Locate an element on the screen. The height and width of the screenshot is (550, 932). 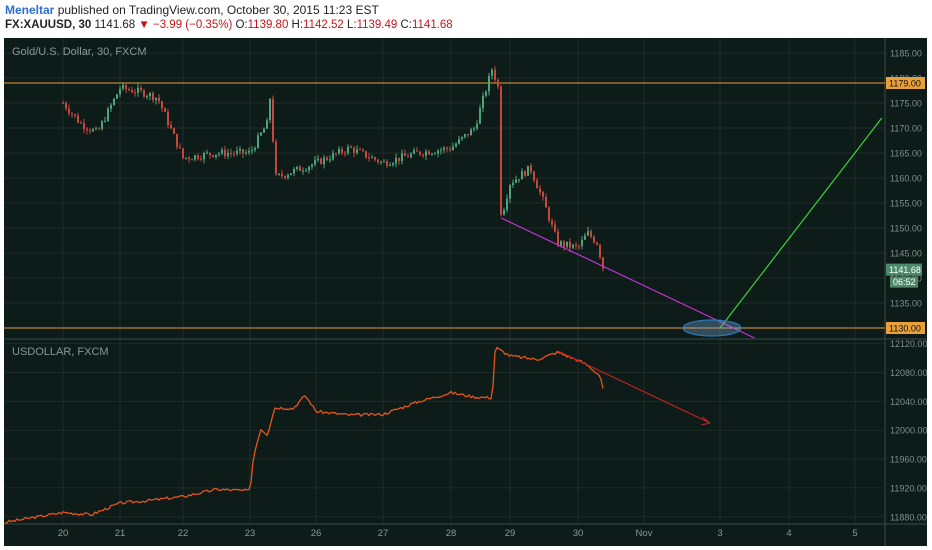
target-ellipse is located at coordinates (712, 328).